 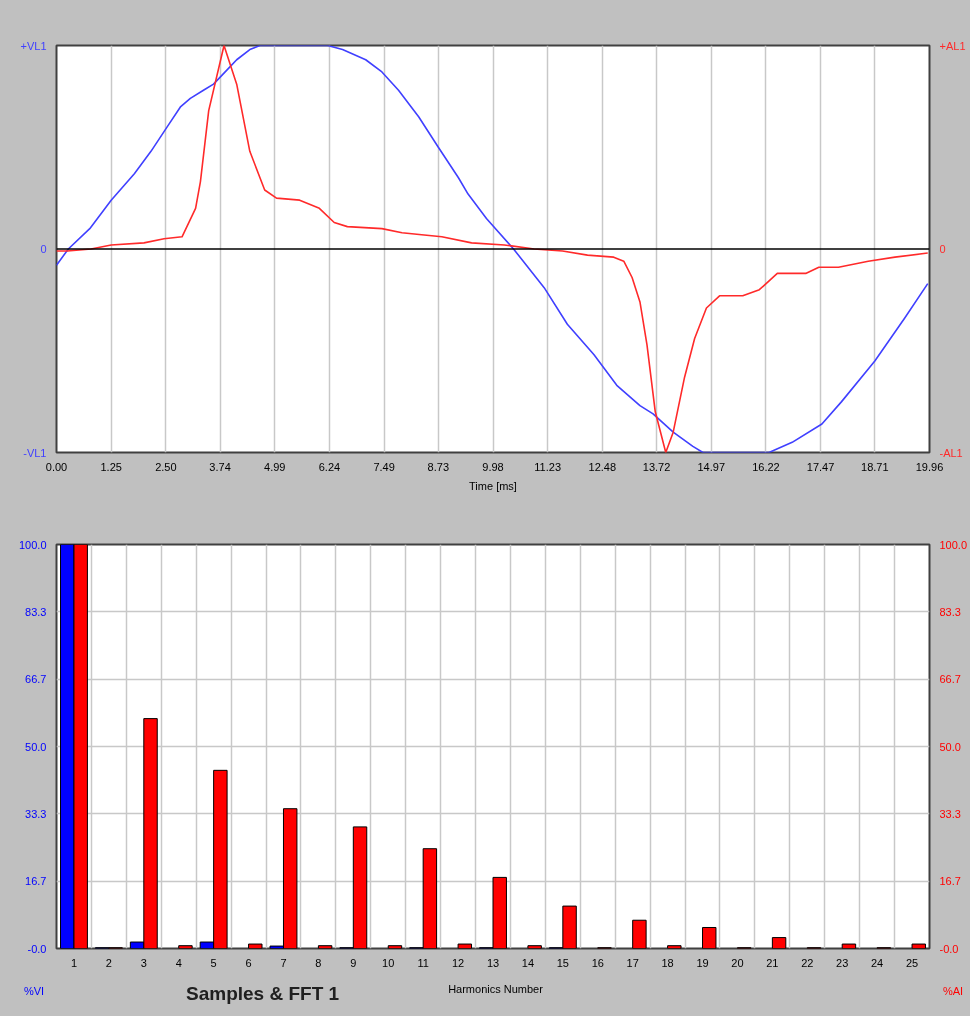 I want to click on x-tick-label: 14.97, so click(x=711, y=466).